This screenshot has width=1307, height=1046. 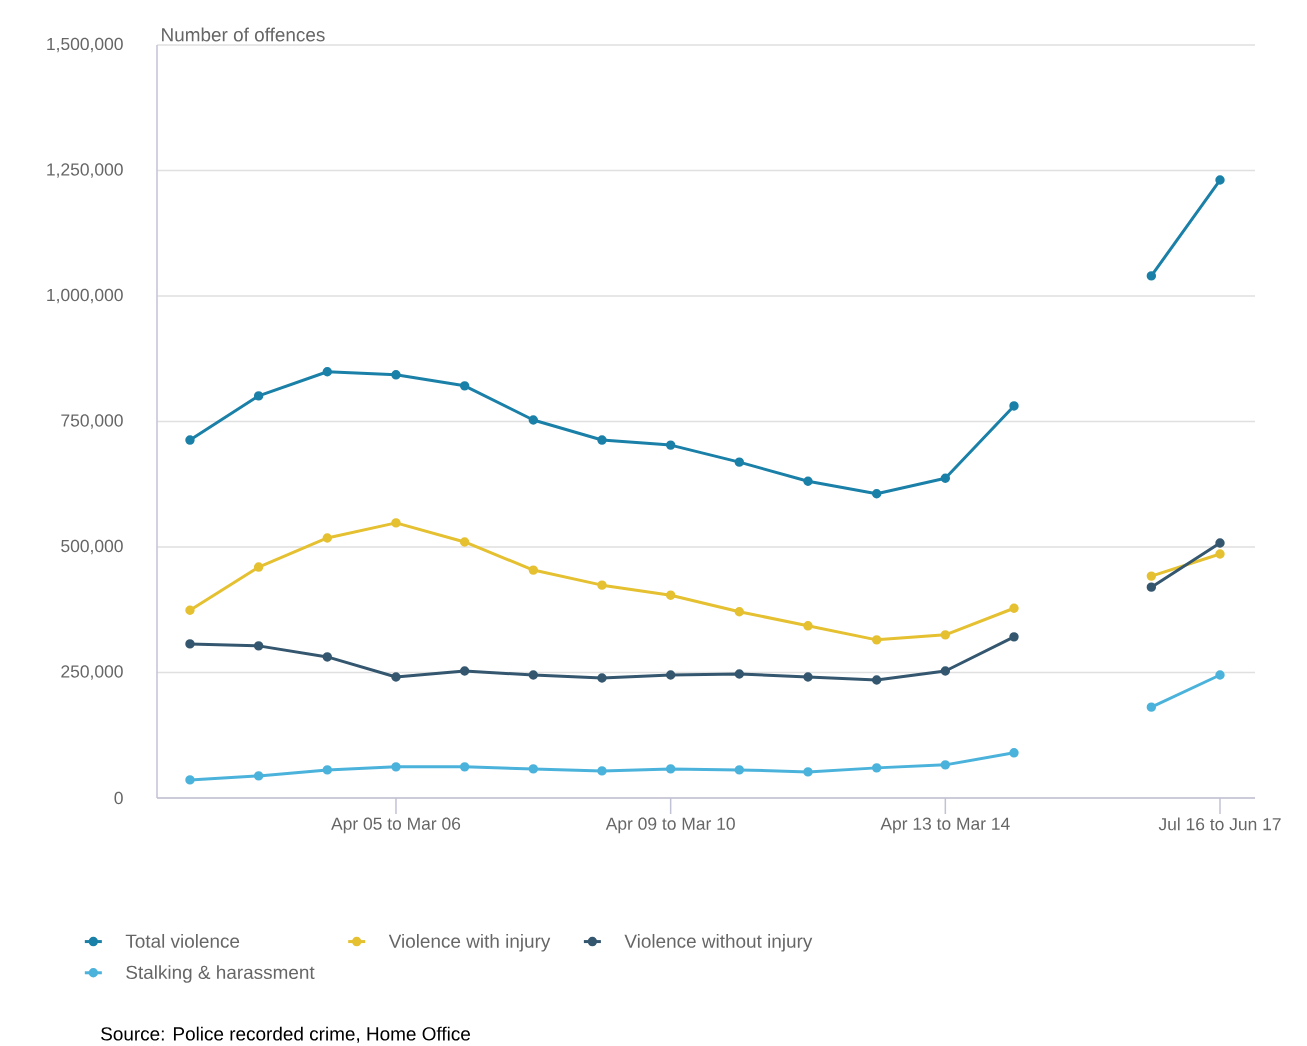 What do you see at coordinates (182, 940) in the screenshot?
I see `legend-label: Total violence` at bounding box center [182, 940].